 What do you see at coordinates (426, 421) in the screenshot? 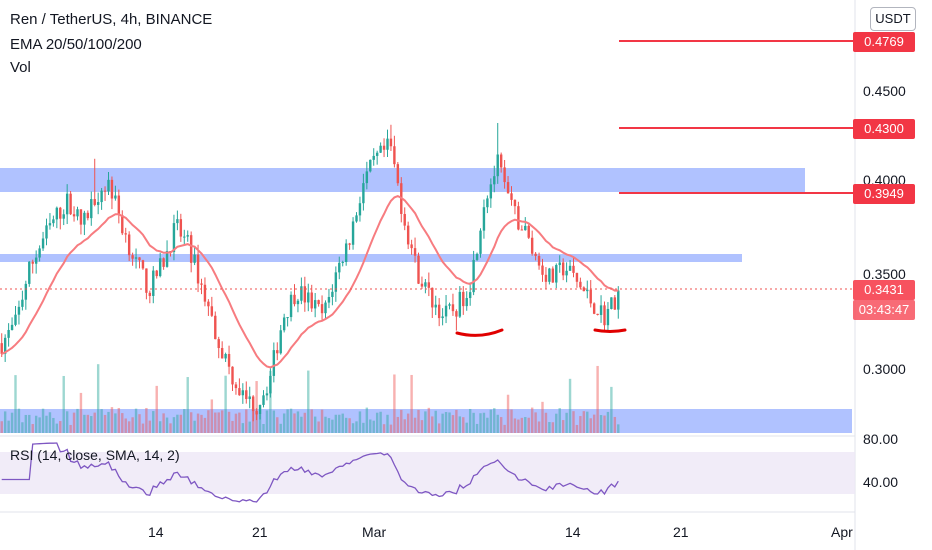
I see `support-zone-lower` at bounding box center [426, 421].